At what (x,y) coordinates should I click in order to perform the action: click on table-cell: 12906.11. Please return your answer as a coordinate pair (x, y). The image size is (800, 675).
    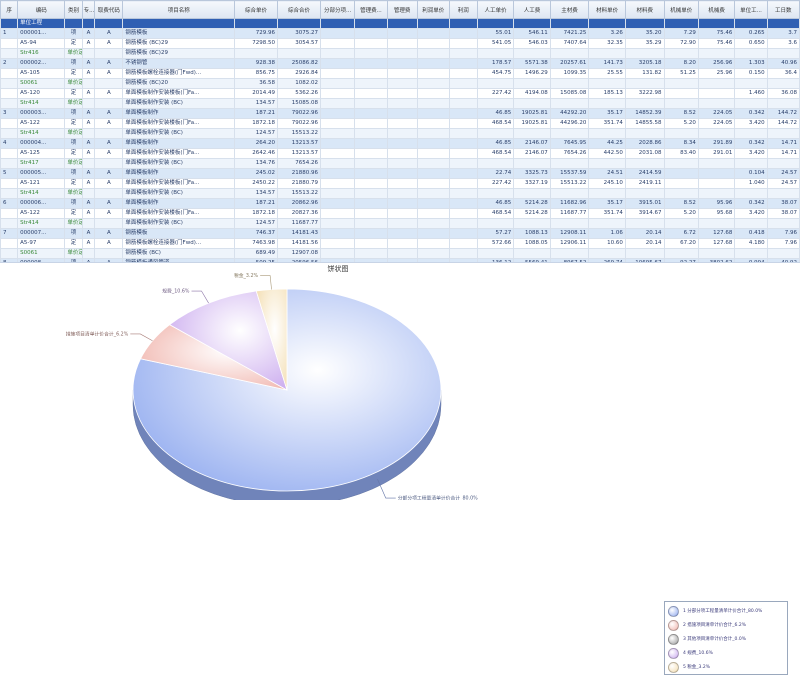
    Looking at the image, I should click on (569, 243).